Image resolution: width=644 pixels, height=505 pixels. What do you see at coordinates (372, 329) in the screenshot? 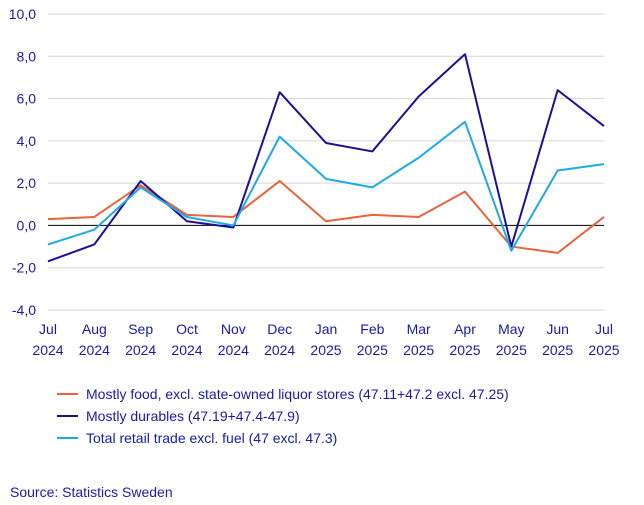
I see `x-tick-month: Feb` at bounding box center [372, 329].